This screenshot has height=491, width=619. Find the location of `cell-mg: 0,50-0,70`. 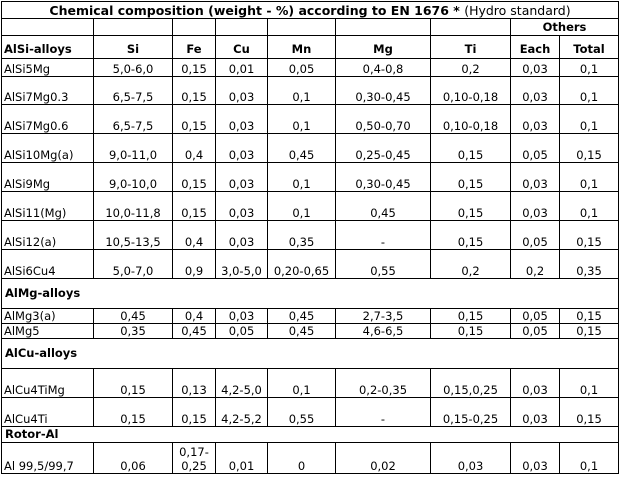

cell-mg: 0,50-0,70 is located at coordinates (383, 119).